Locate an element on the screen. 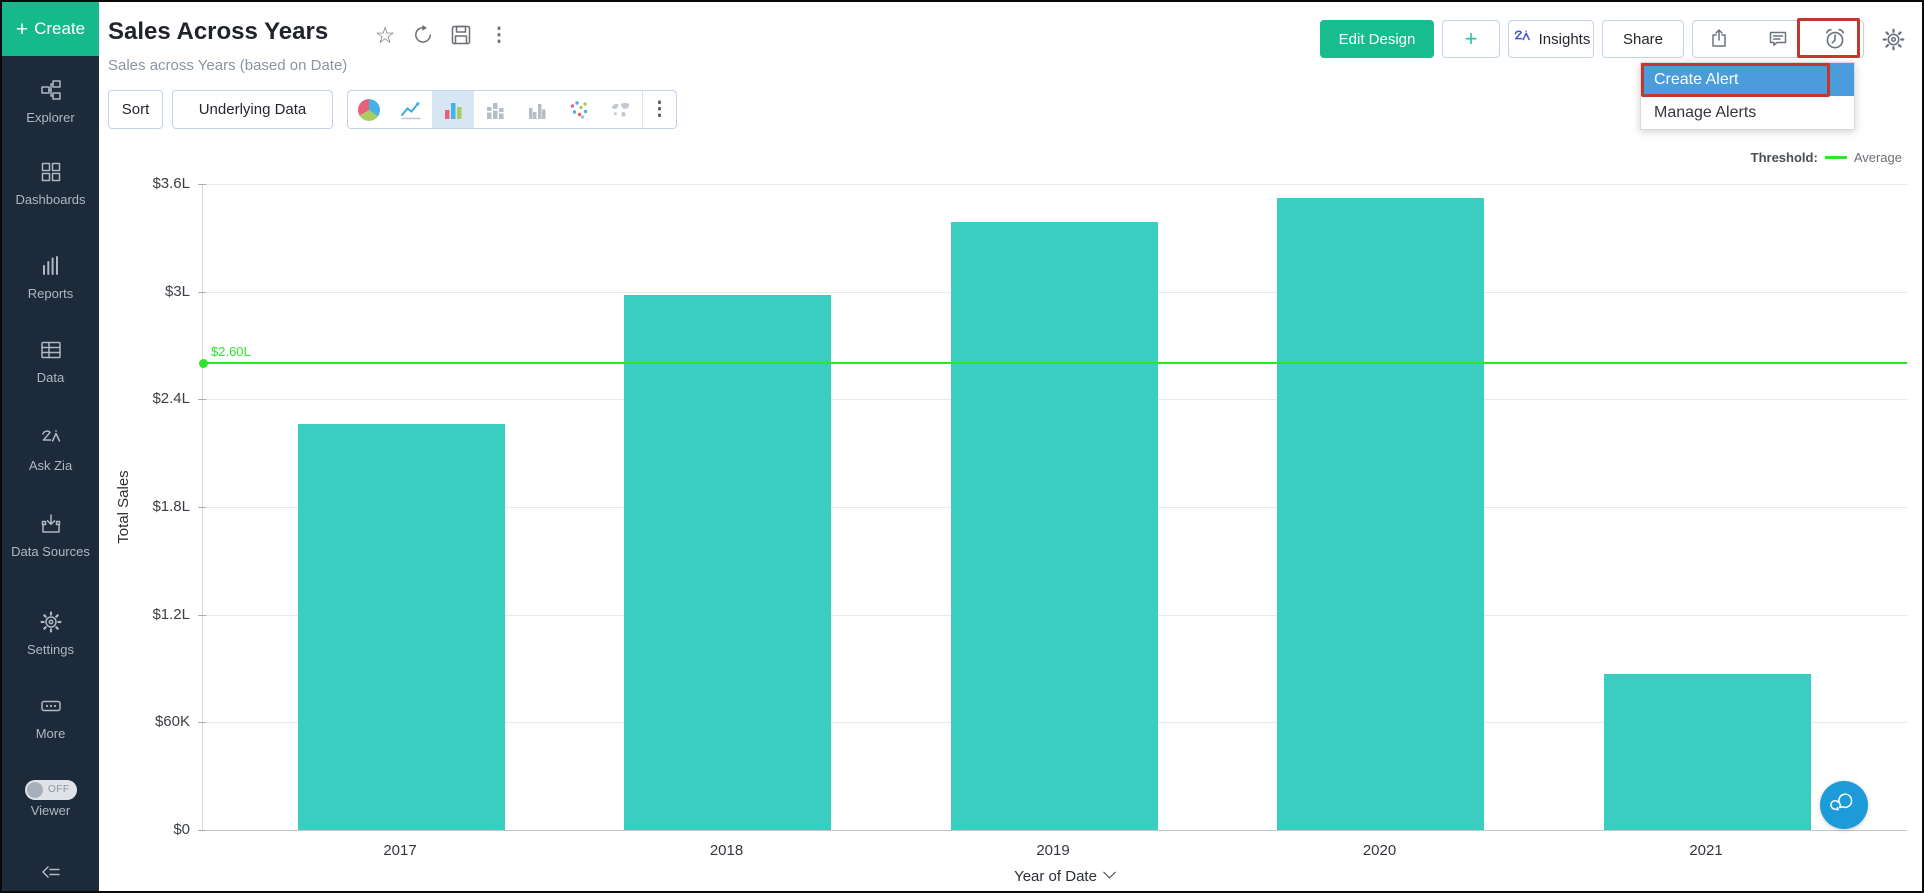 The image size is (1924, 893). grid-icon is located at coordinates (51, 175).